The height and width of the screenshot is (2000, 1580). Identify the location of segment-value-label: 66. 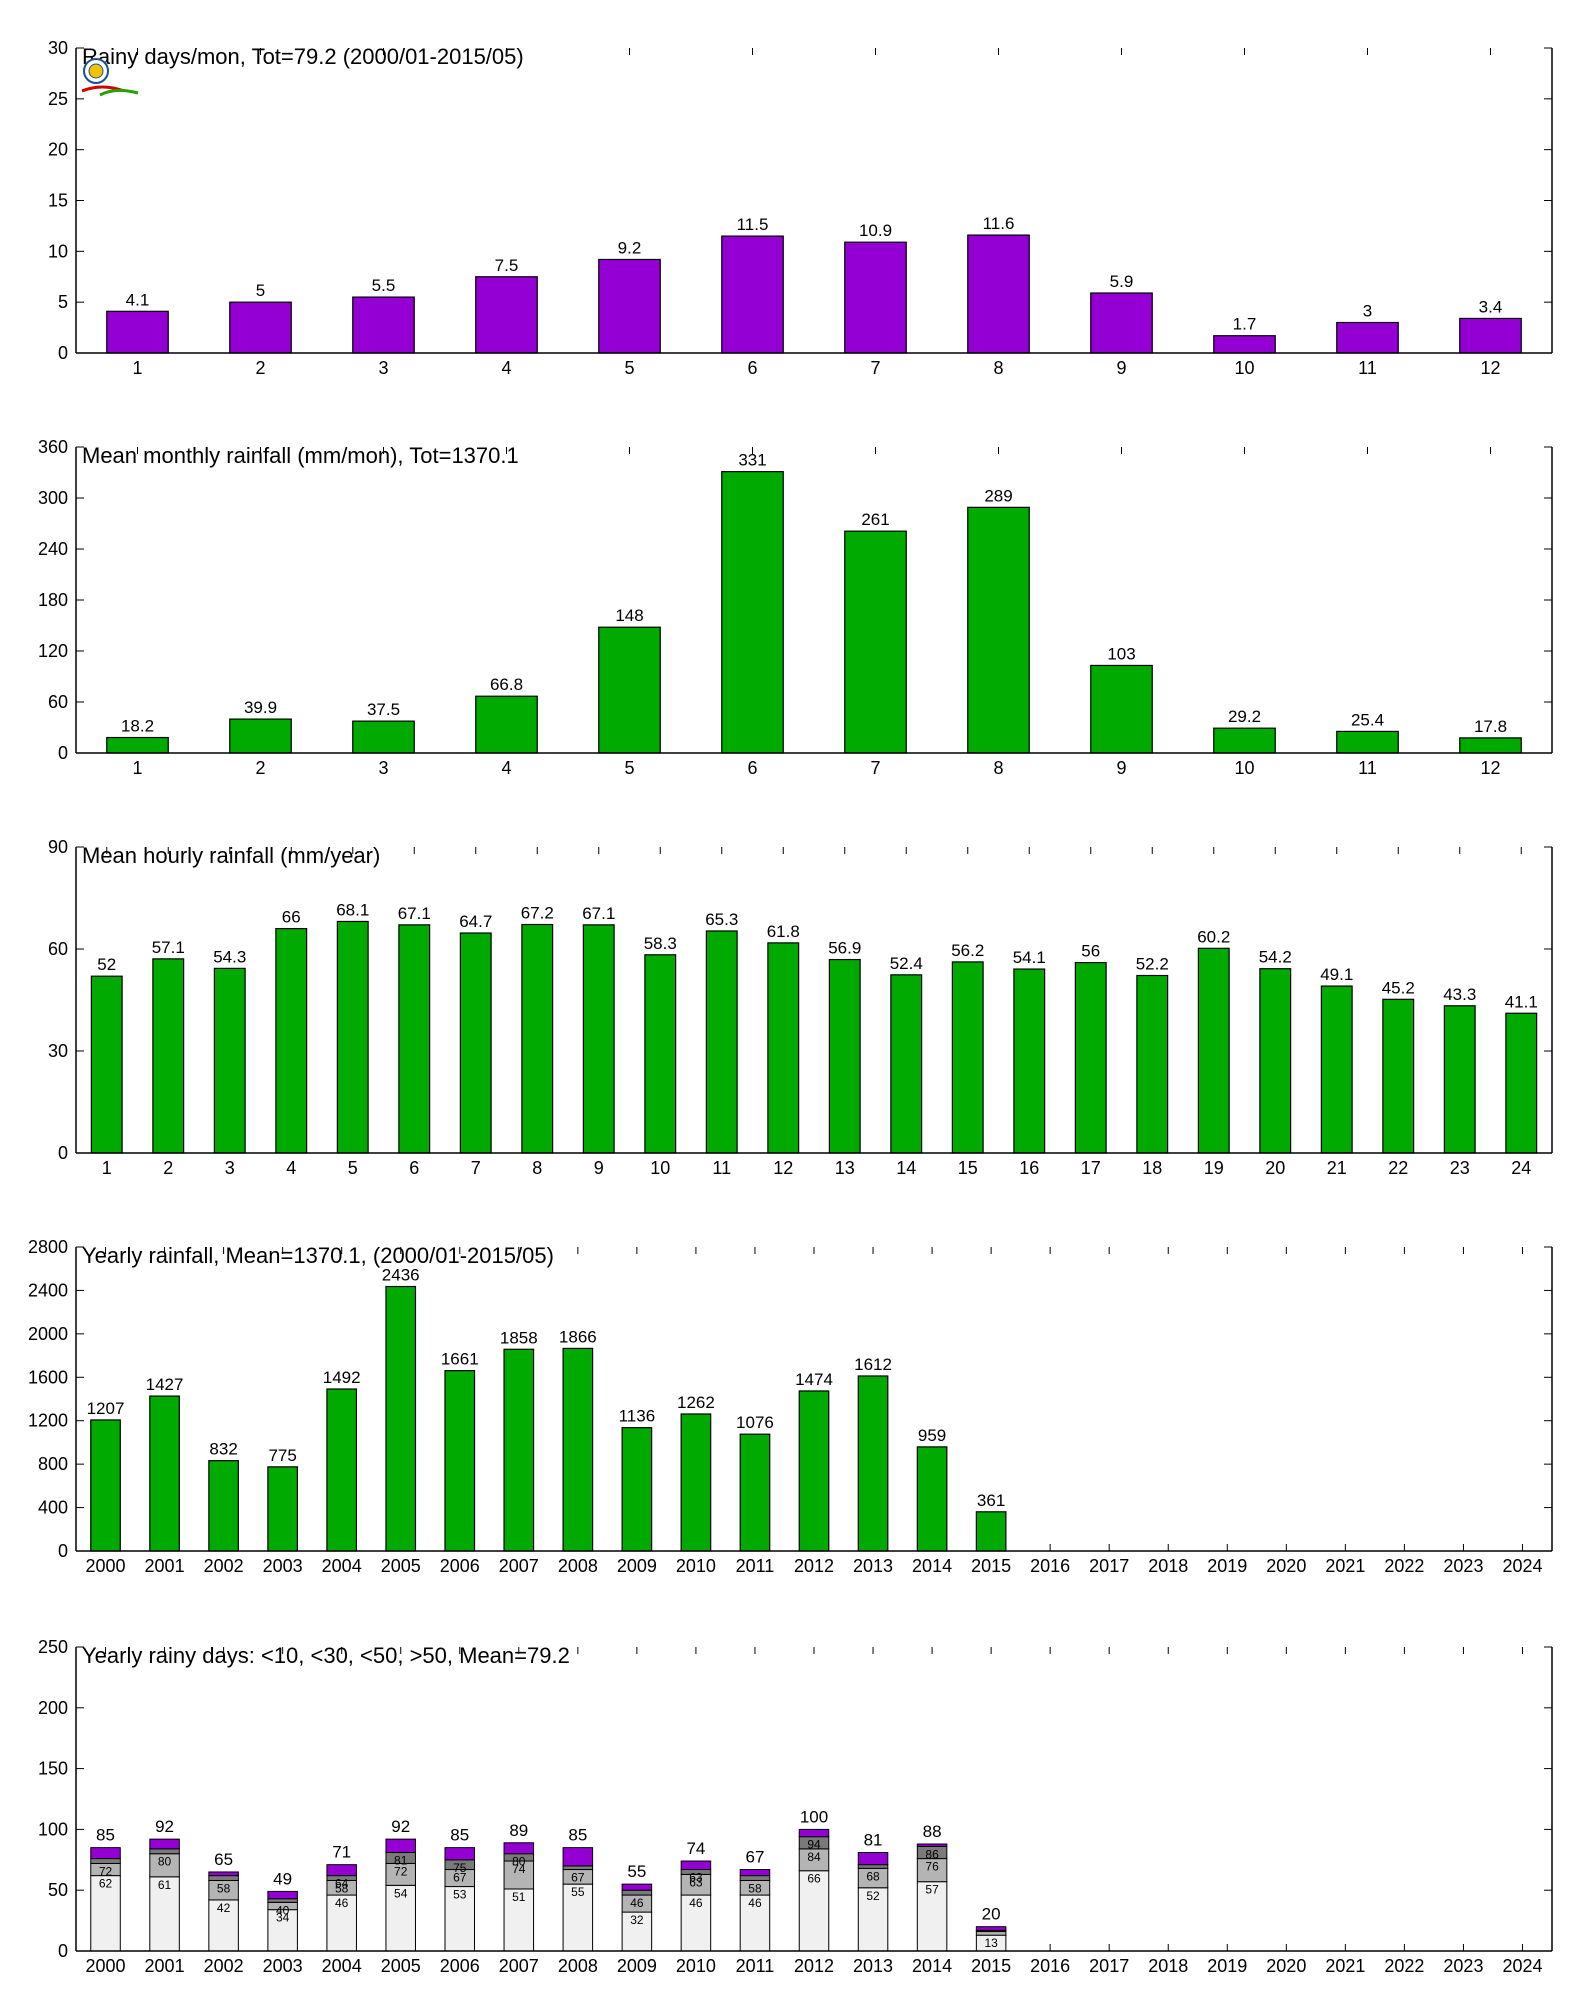
(814, 1879).